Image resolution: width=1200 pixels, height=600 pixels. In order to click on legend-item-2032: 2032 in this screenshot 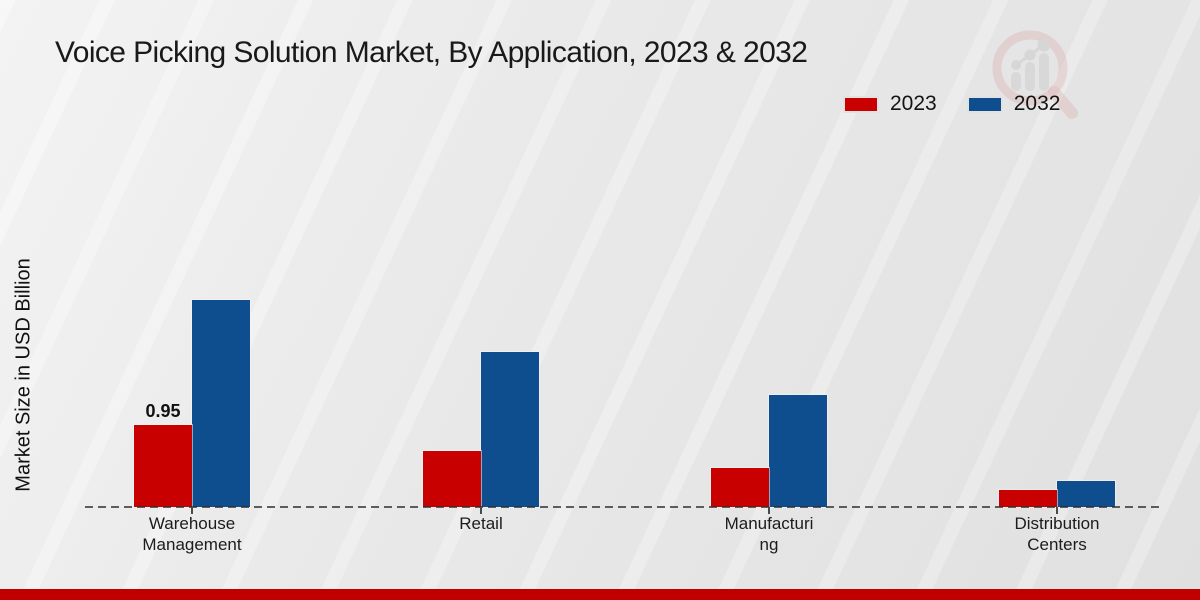, I will do `click(1013, 104)`.